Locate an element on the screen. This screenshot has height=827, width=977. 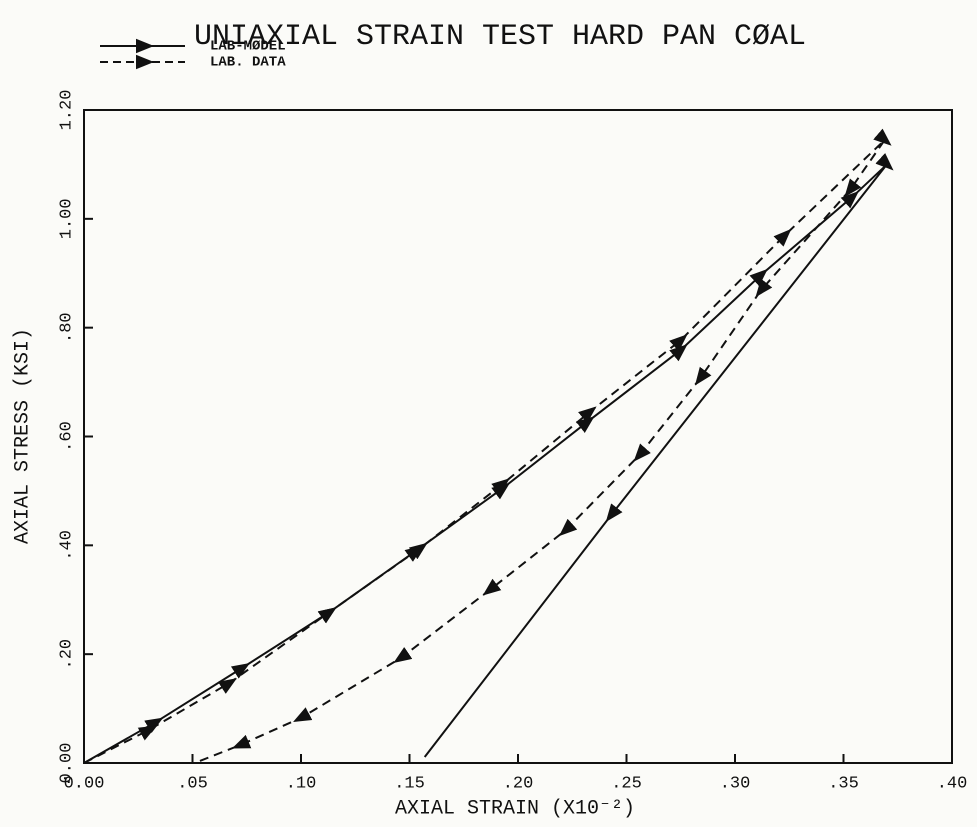
y-tick-label: 1.20 is located at coordinates (66, 110).